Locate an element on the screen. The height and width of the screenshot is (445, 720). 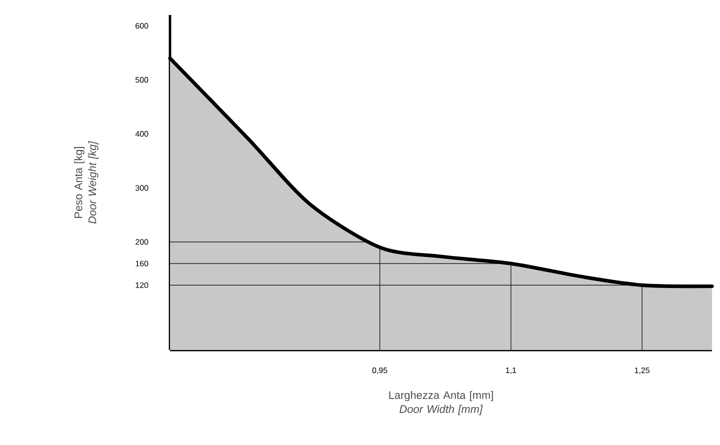
x-axis-title: Larghezza Anta [mm] Door Width [mm] is located at coordinates (441, 403).